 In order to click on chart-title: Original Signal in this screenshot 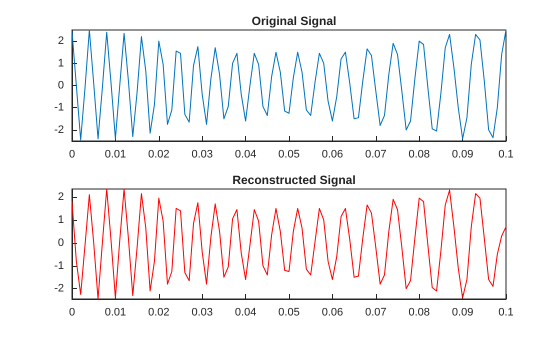, I will do `click(294, 21)`.